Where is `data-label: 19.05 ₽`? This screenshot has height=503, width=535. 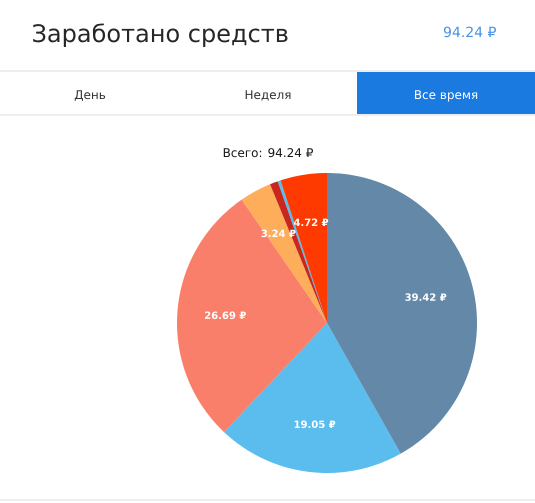 data-label: 19.05 ₽ is located at coordinates (315, 424).